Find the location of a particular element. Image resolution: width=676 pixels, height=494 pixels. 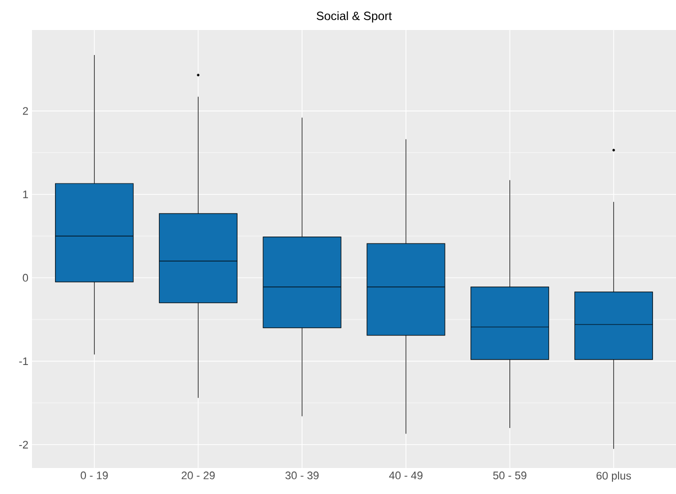

x-tick-label: 60 plus is located at coordinates (613, 477).